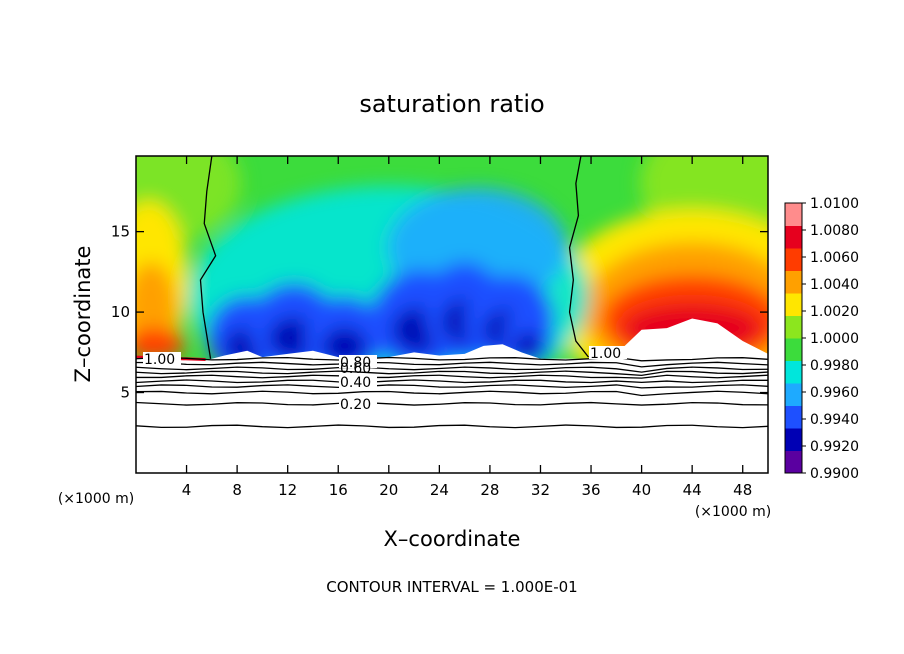 The image size is (904, 654). Describe the element at coordinates (452, 539) in the screenshot. I see `x-axis-label: X–coordinate` at that location.